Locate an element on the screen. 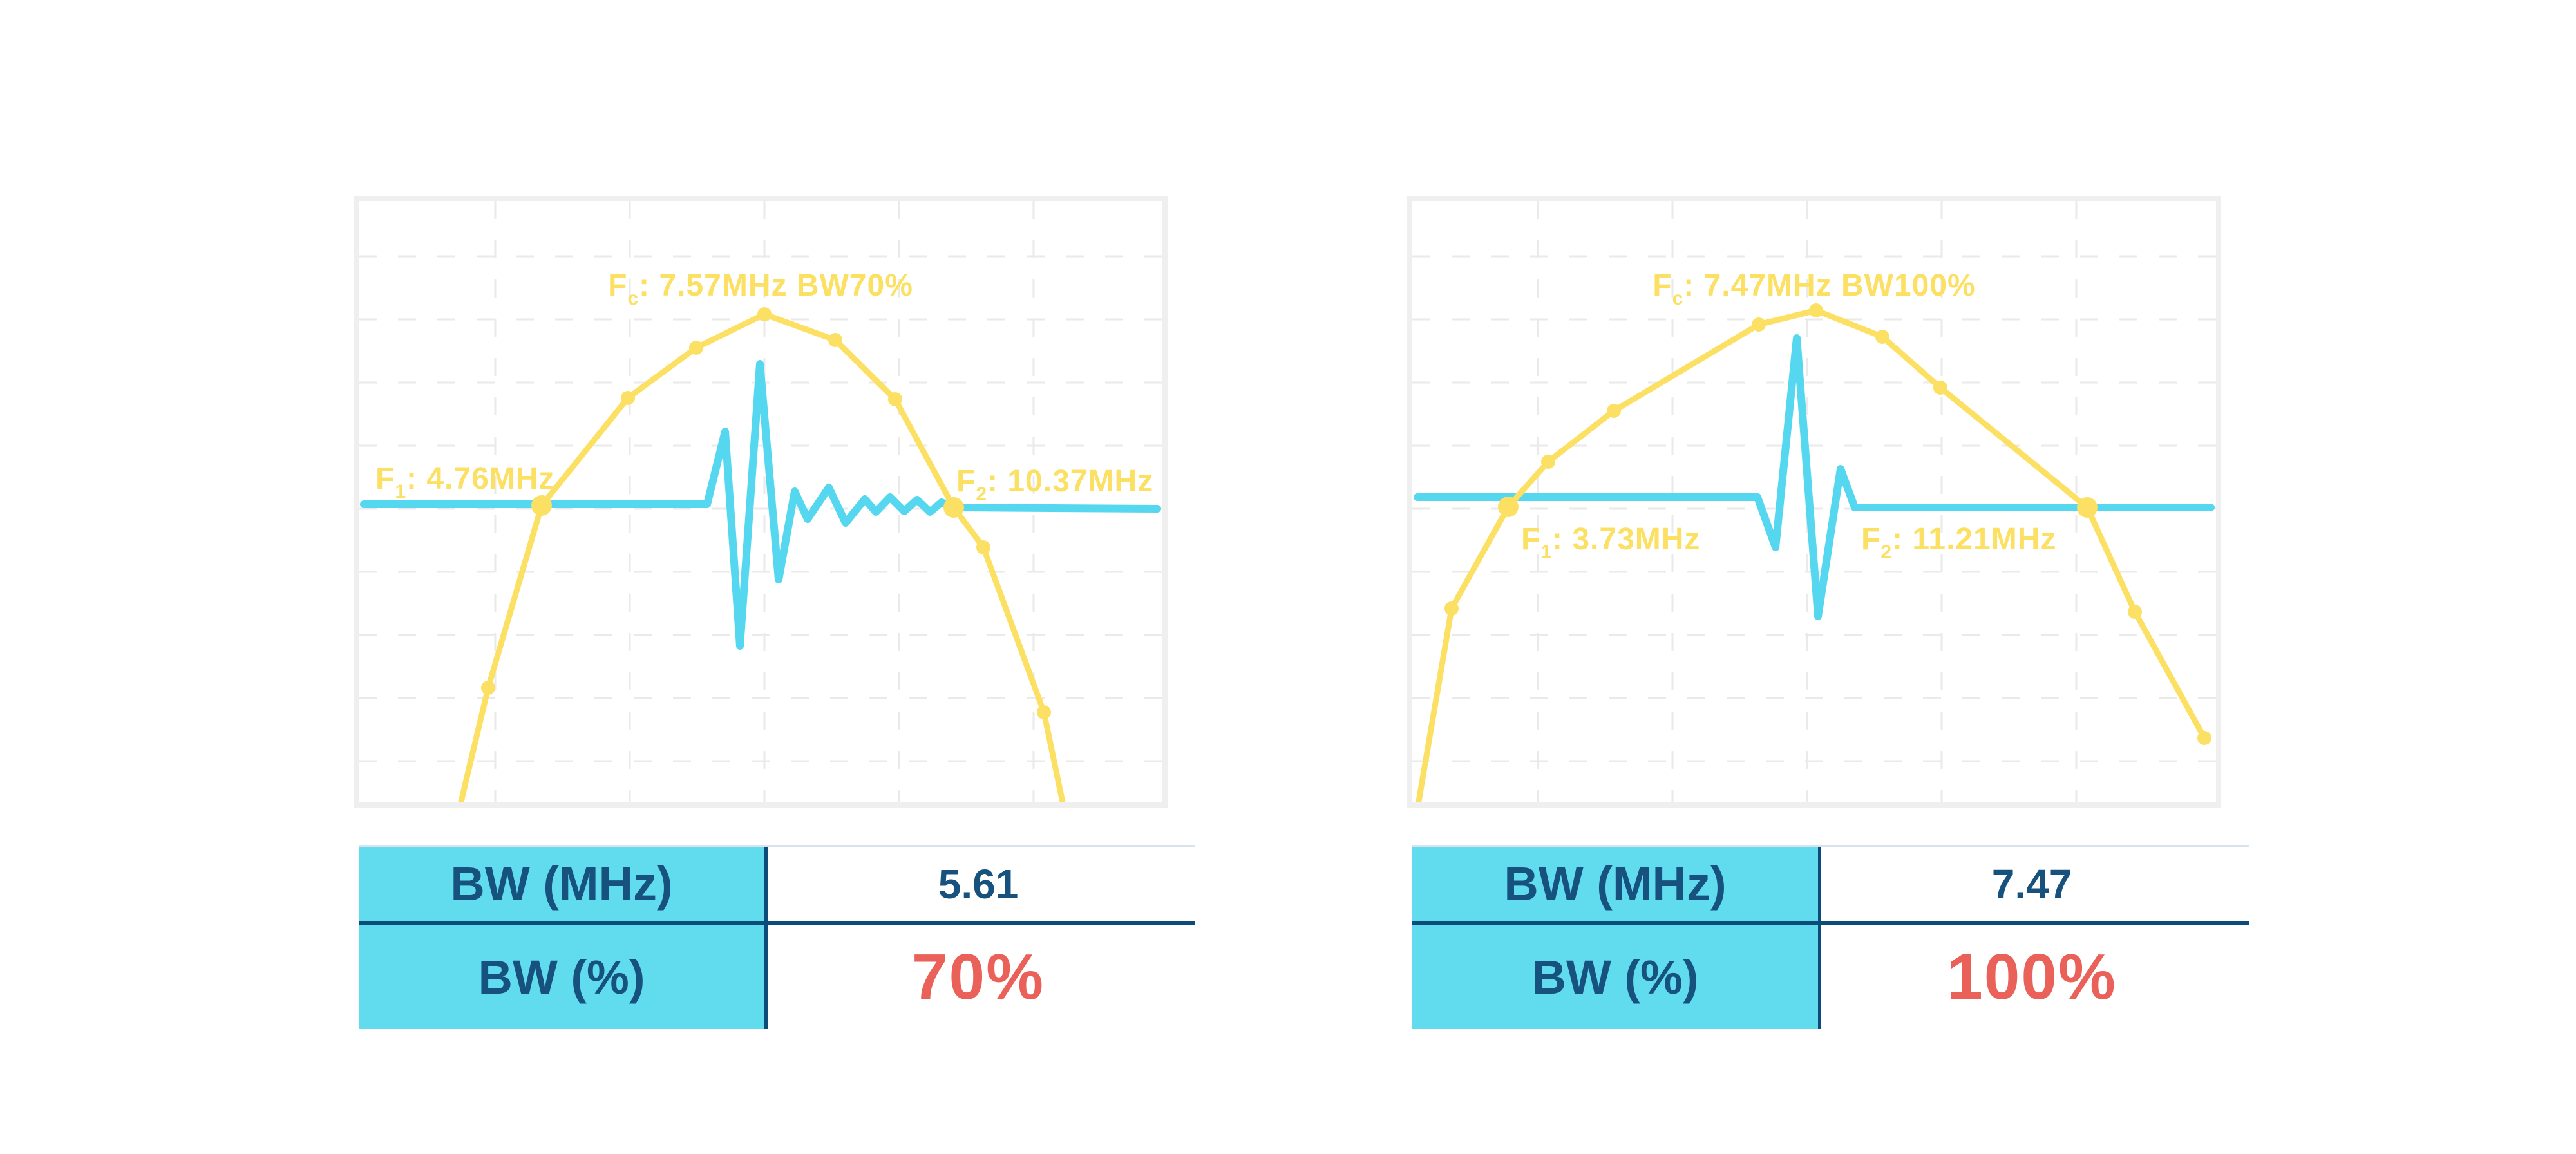  chart-title-left: Fc: 7.57MHz BW70% is located at coordinates (760, 288).